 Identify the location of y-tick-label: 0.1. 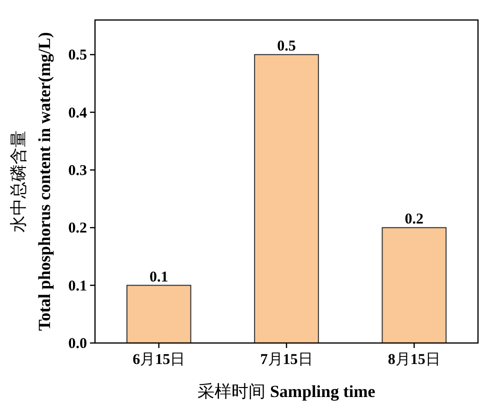
(77, 286).